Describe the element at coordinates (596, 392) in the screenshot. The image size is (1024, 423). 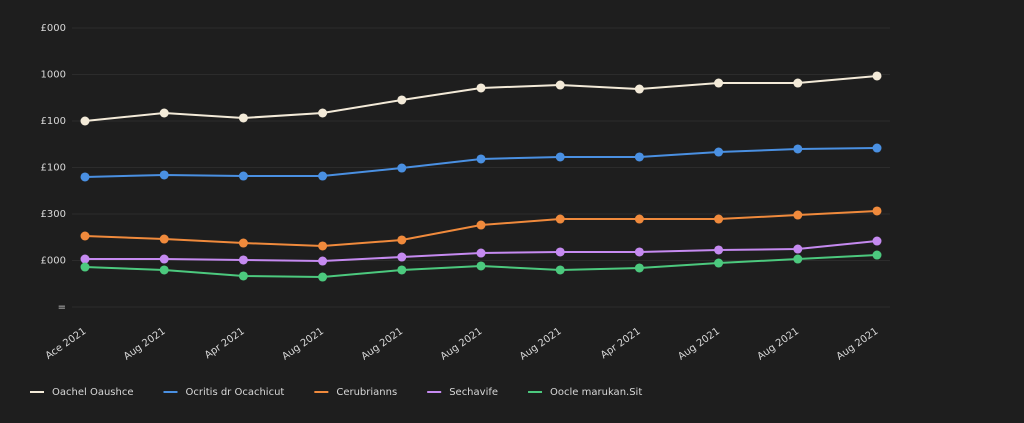
I see `legend-label: Oocle marukan.Sit` at that location.